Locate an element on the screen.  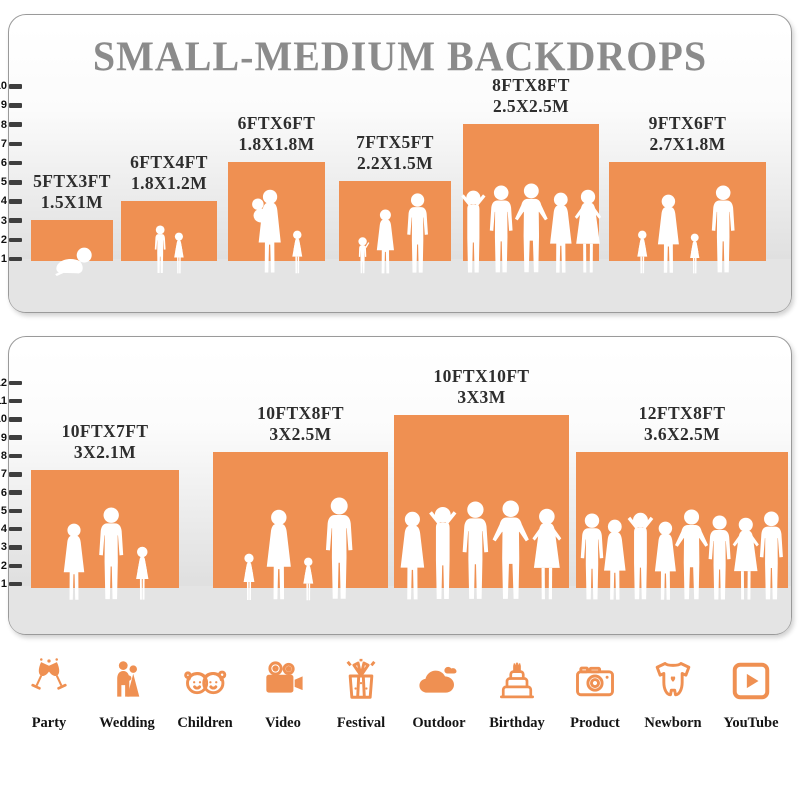
category-item: Children is located at coordinates (205, 694).